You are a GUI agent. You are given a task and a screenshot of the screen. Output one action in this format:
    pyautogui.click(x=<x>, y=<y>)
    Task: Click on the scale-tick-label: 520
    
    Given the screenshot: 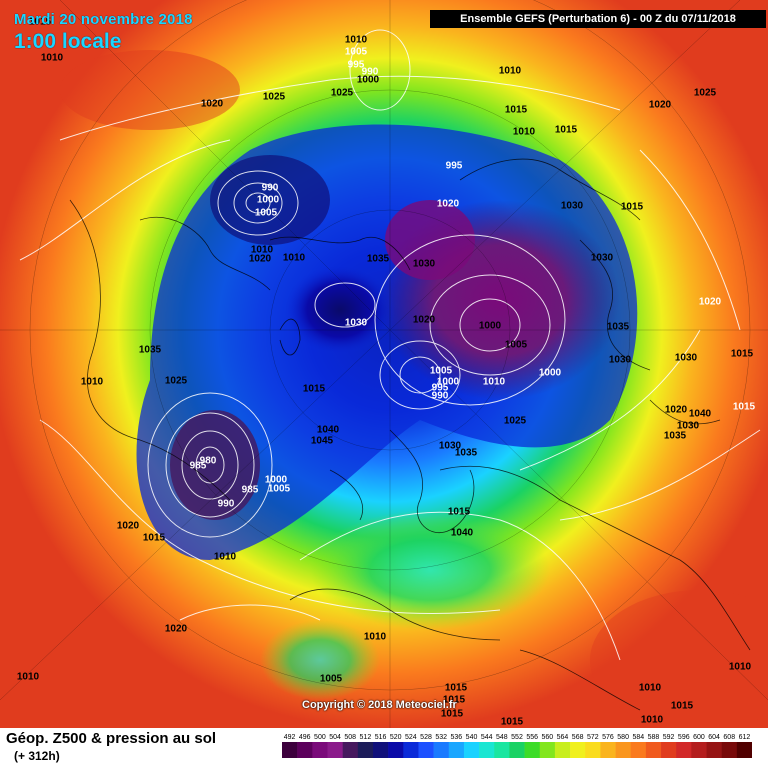 What is the action you would take?
    pyautogui.click(x=396, y=737)
    